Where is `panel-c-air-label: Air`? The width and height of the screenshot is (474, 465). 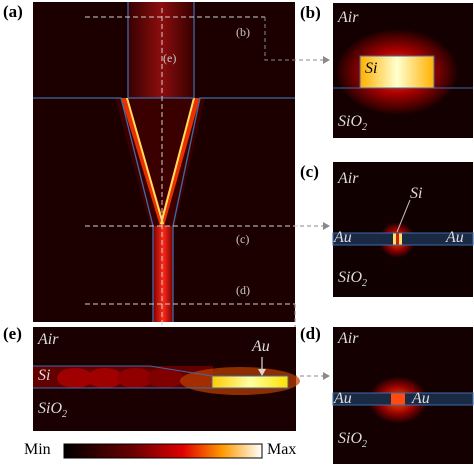 panel-c-air-label: Air is located at coordinates (348, 178).